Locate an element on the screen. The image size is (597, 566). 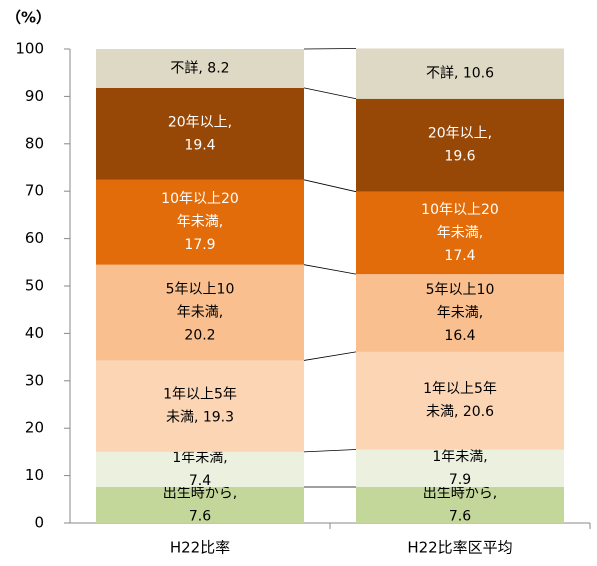
y-tick-label: 90 is located at coordinates (34, 96).